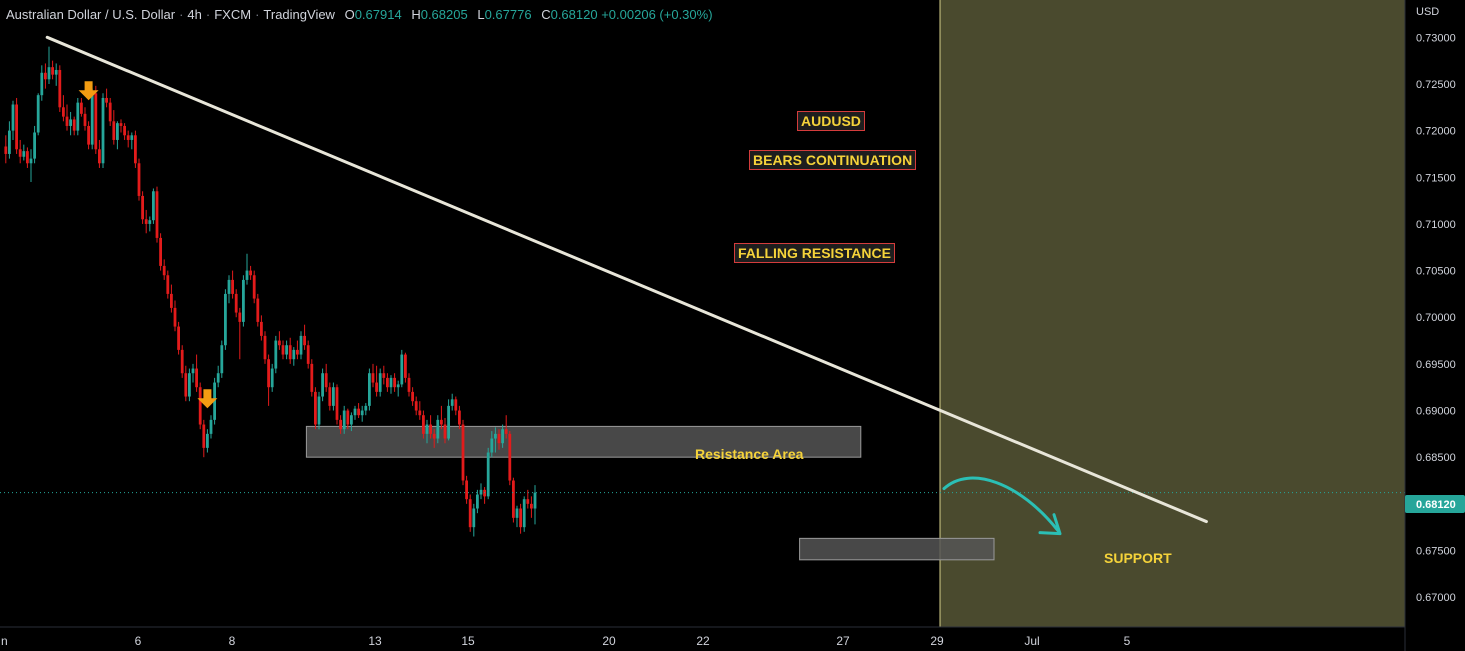 This screenshot has width=1465, height=651. I want to click on zones-layer, so click(650, 493).